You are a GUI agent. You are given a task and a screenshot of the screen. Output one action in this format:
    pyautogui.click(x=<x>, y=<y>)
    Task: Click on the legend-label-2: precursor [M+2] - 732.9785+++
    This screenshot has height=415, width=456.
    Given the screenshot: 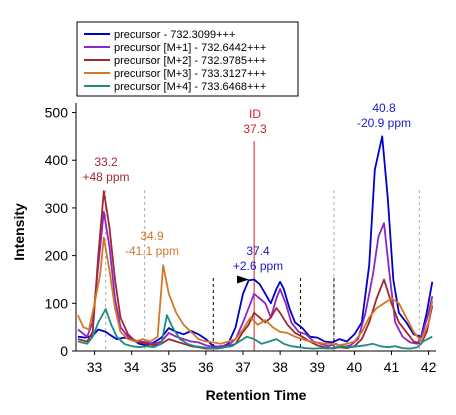 What is the action you would take?
    pyautogui.click(x=190, y=61)
    